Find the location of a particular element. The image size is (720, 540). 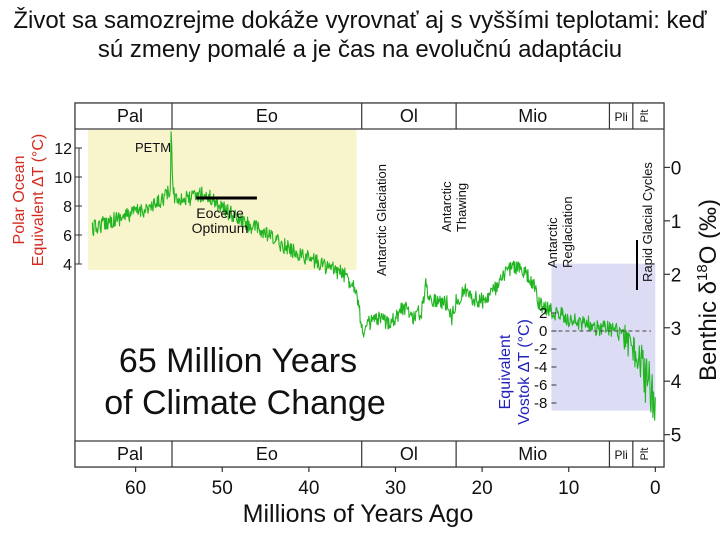

x-tick-label: 0 is located at coordinates (655, 488).